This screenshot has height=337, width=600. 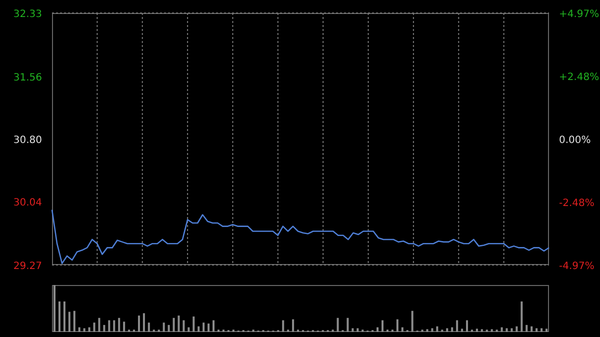 What do you see at coordinates (27, 14) in the screenshot?
I see `y-tick-label: 32.33` at bounding box center [27, 14].